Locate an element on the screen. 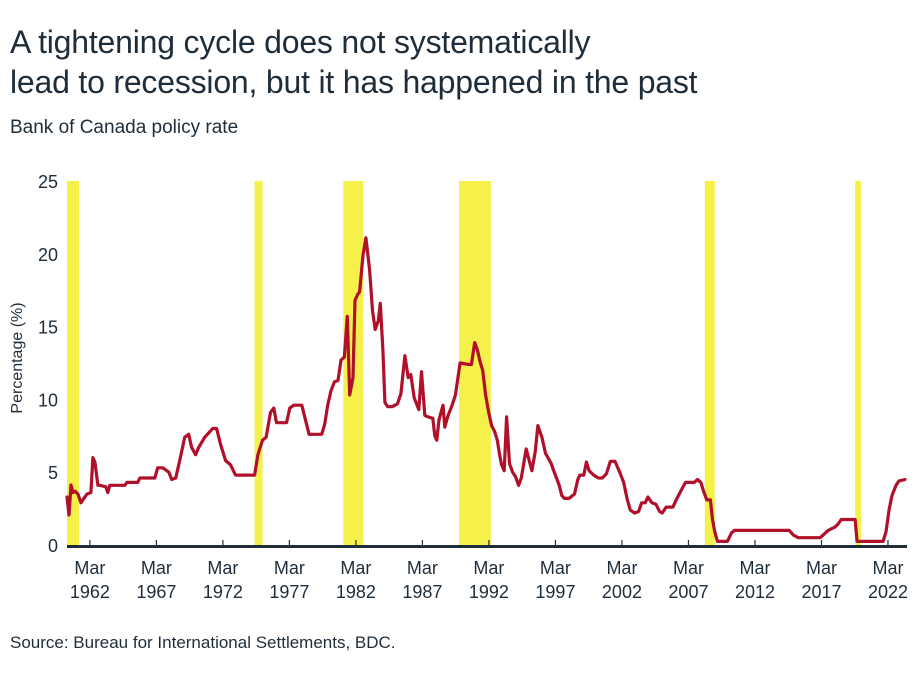 The height and width of the screenshot is (687, 915). x-tick-label-year: 1967 is located at coordinates (156, 592).